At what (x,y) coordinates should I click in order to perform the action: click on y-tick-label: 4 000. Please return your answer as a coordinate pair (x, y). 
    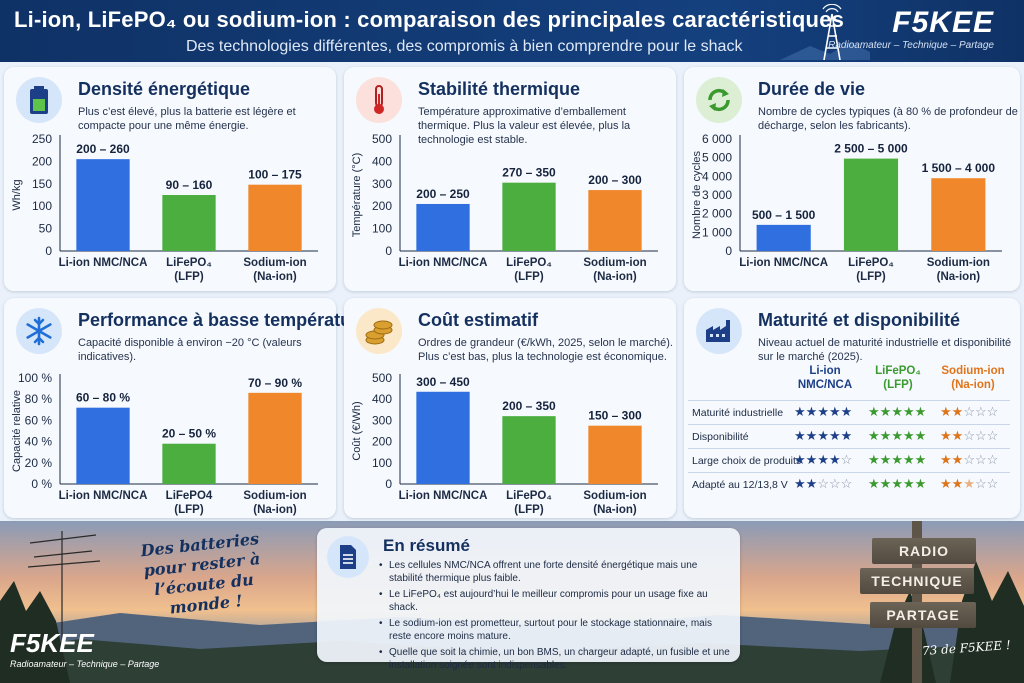
    Looking at the image, I should click on (717, 176).